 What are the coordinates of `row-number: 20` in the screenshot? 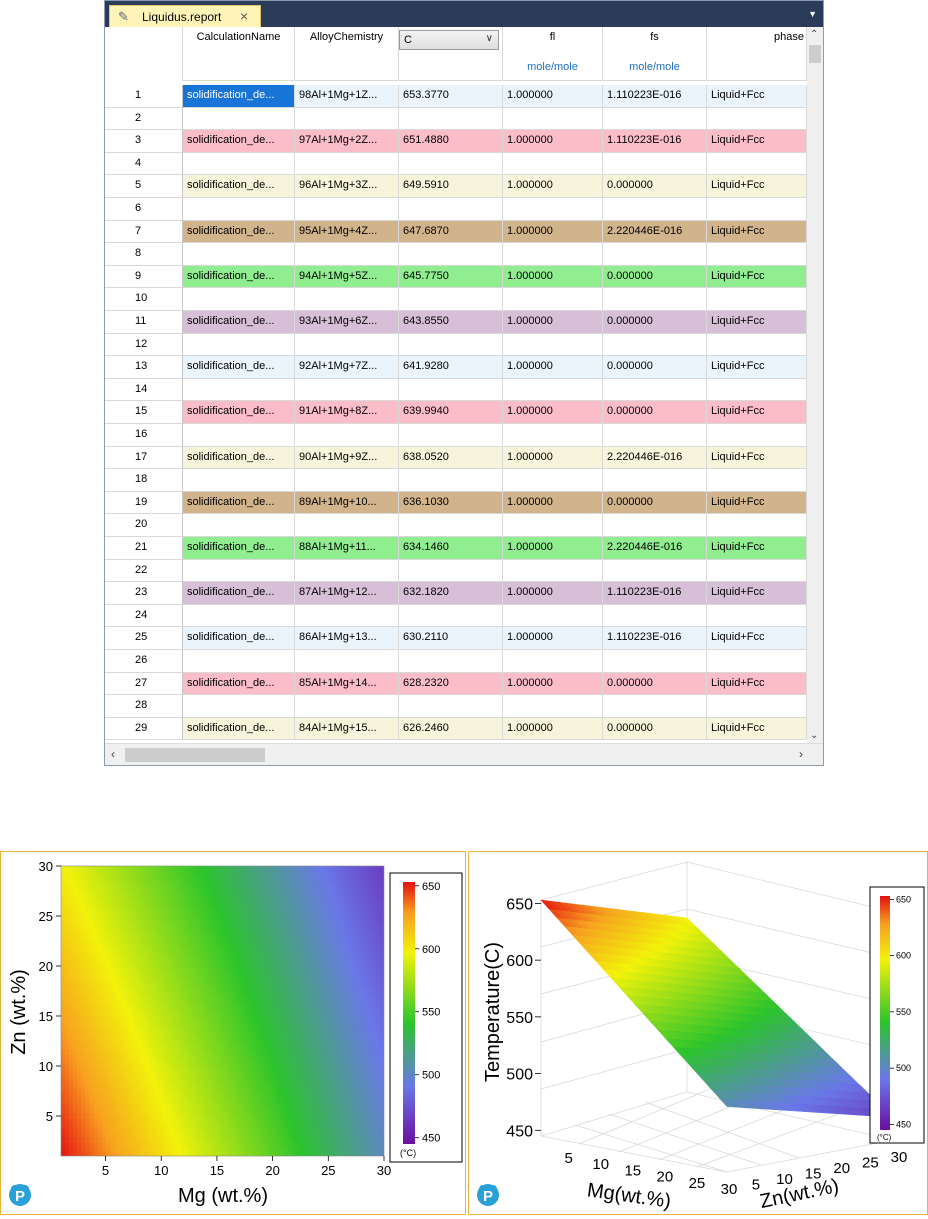 It's located at (144, 525).